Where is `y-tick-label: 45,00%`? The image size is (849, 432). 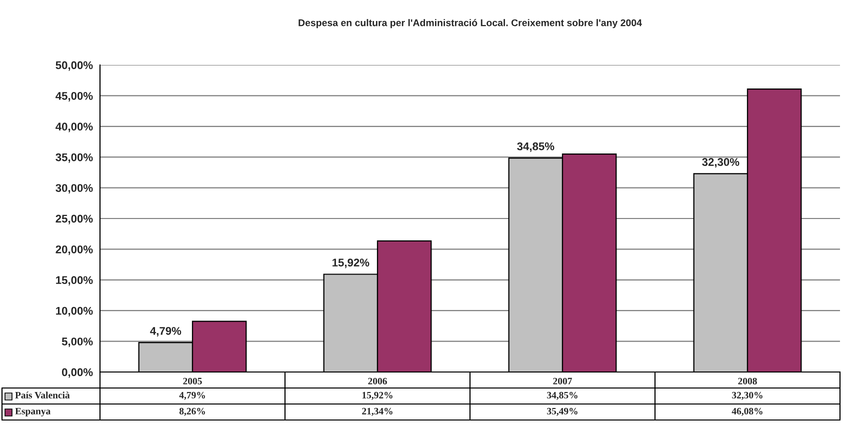
y-tick-label: 45,00% is located at coordinates (74, 97).